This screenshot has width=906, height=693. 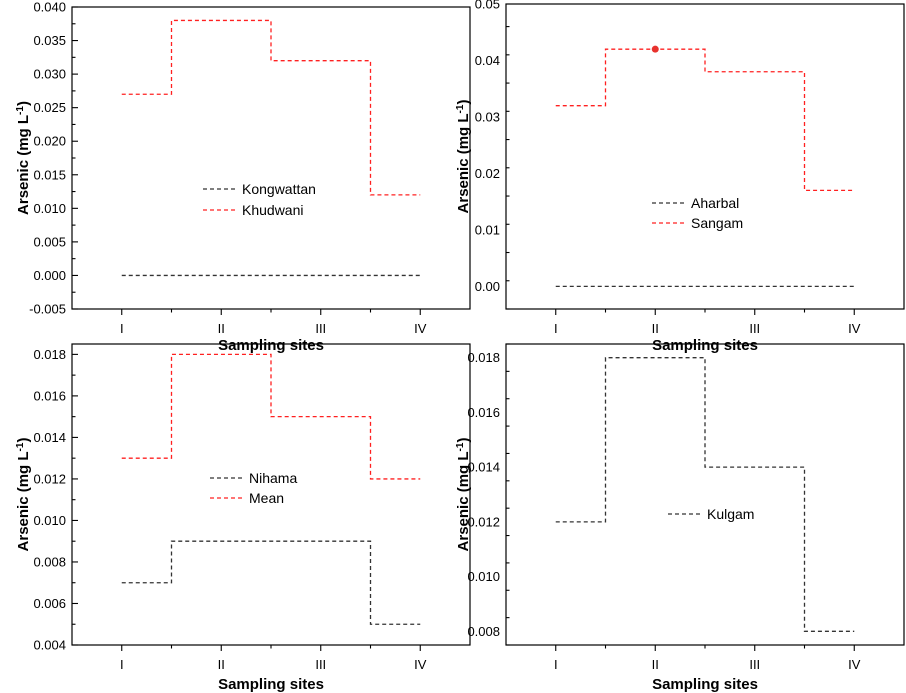 I want to click on y-tick-label: 0.030, so click(x=49, y=74).